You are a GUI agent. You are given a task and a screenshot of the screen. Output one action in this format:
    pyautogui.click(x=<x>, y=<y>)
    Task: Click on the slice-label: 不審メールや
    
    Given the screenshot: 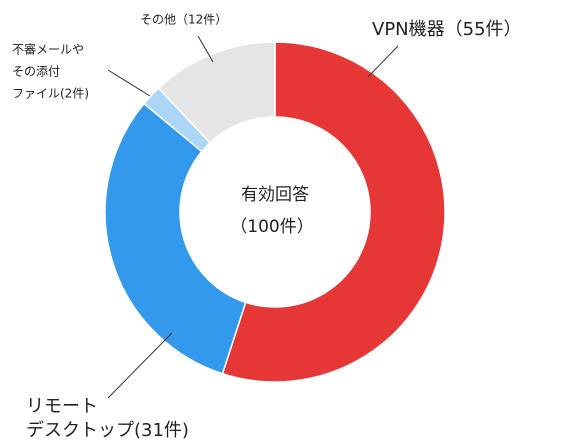 What is the action you would take?
    pyautogui.click(x=48, y=49)
    